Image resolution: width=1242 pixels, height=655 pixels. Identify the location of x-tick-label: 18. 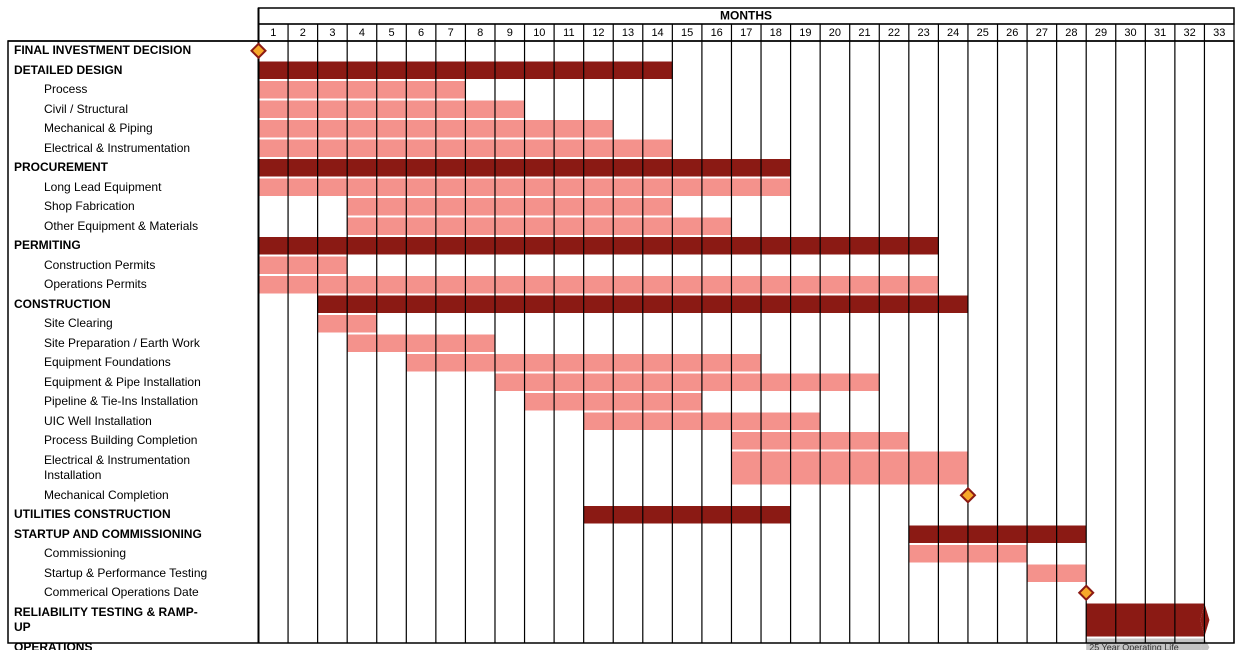
(776, 33).